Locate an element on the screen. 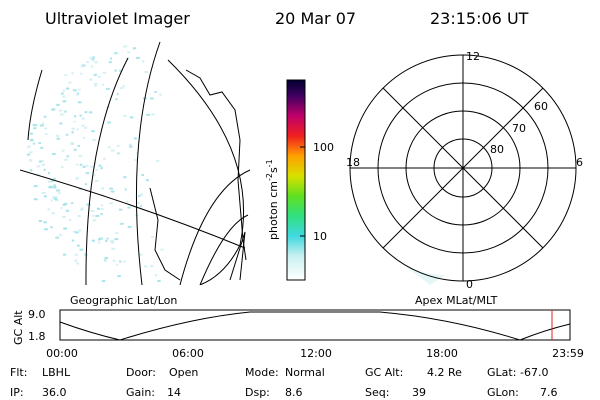  status-label: Seq: is located at coordinates (377, 392).